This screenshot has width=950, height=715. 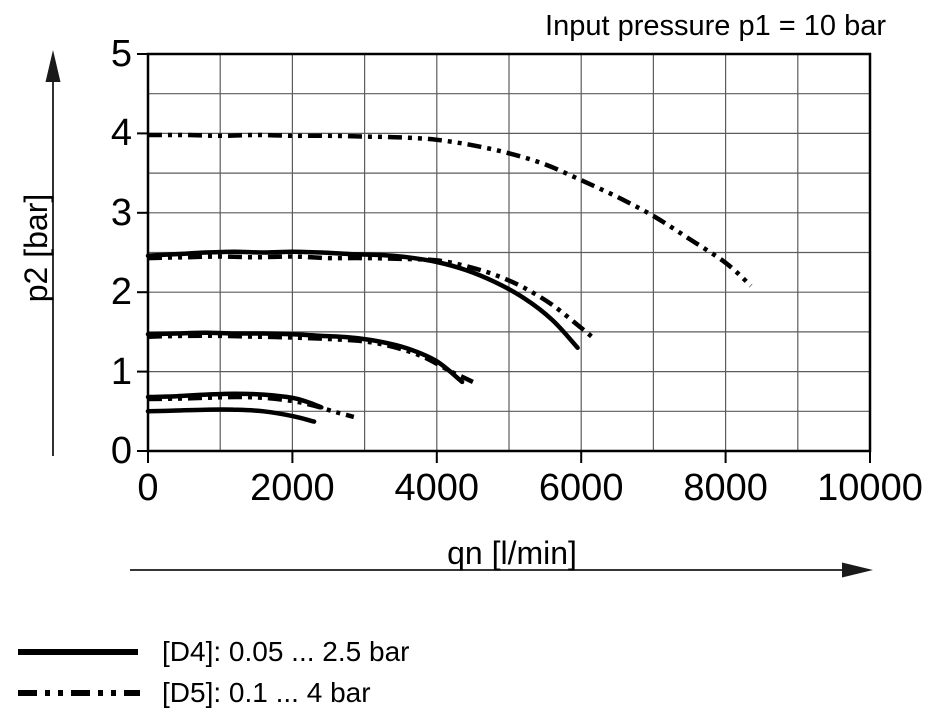 What do you see at coordinates (715, 26) in the screenshot?
I see `chart-title: Input pressure p1 = 10 bar` at bounding box center [715, 26].